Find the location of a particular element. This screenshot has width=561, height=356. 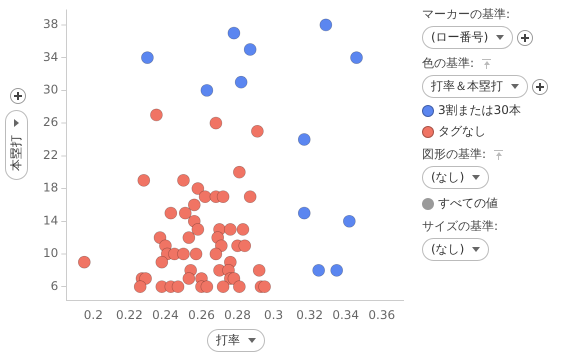

text: サイズの基準: is located at coordinates (461, 226).